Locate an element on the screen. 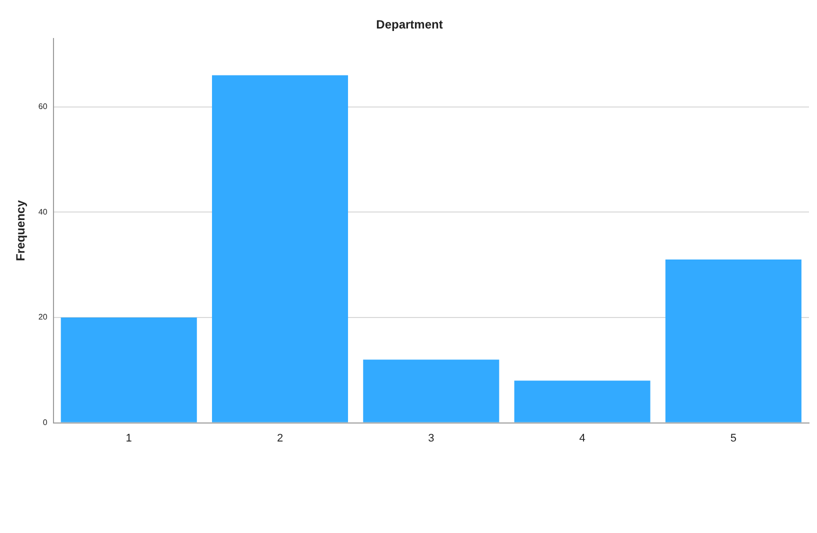  x-tick-label: 5 is located at coordinates (733, 438).